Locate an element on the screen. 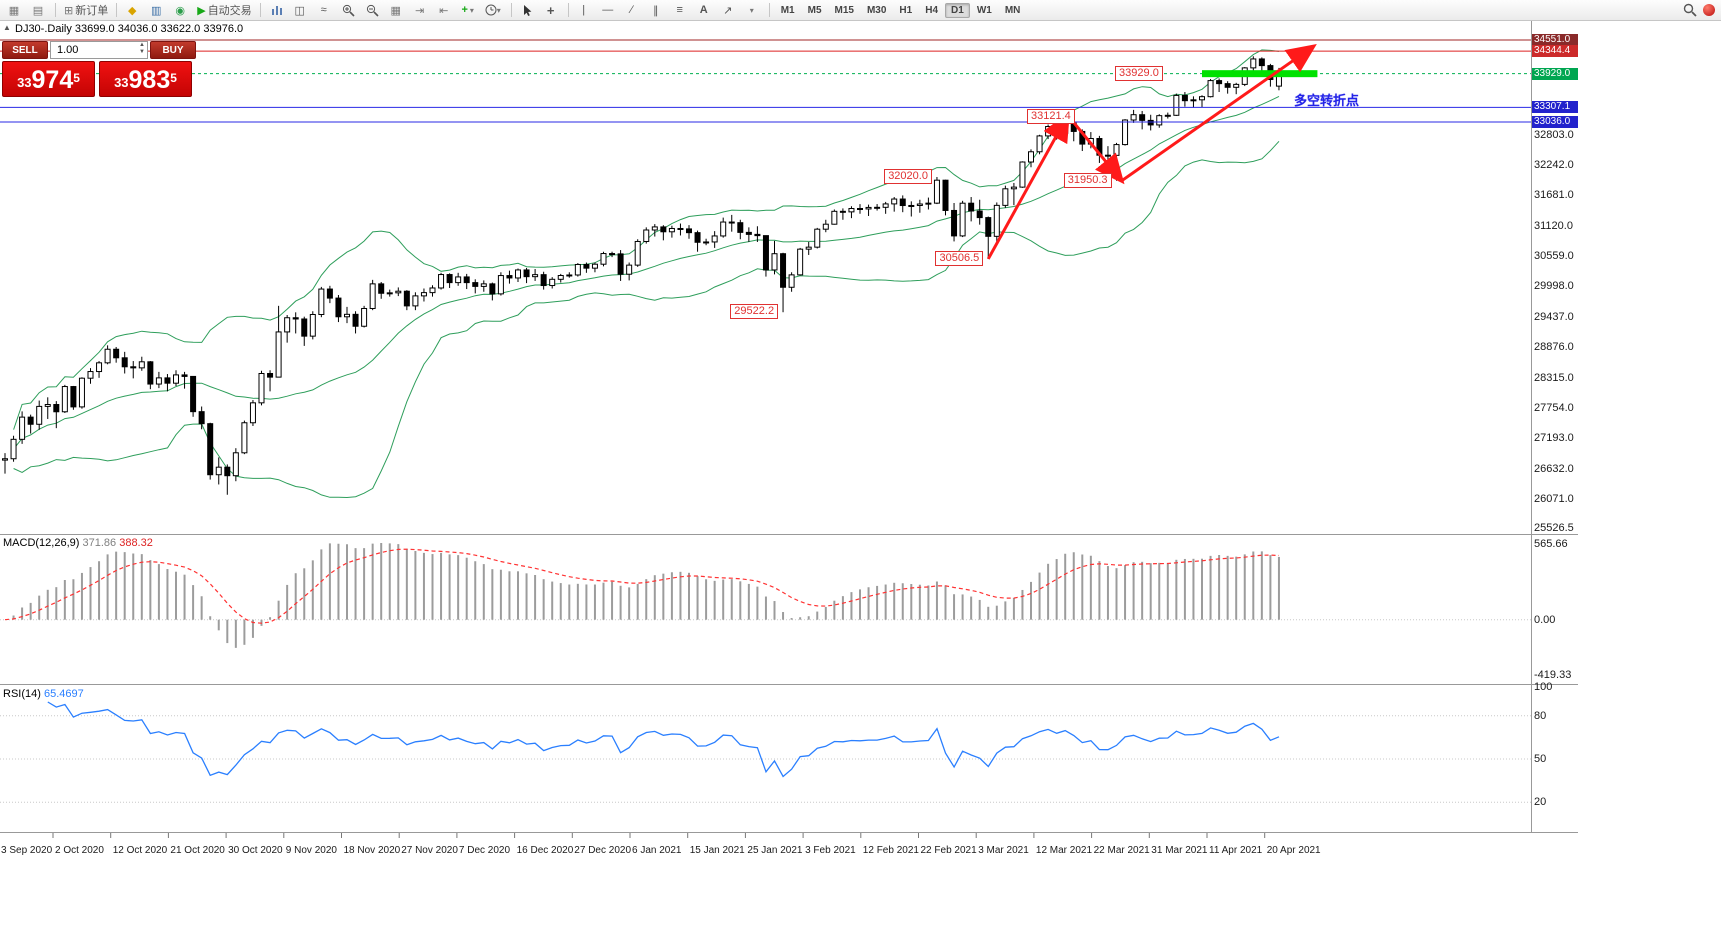 The width and height of the screenshot is (1721, 943). candlestick-icon: ◫ is located at coordinates (299, 10).